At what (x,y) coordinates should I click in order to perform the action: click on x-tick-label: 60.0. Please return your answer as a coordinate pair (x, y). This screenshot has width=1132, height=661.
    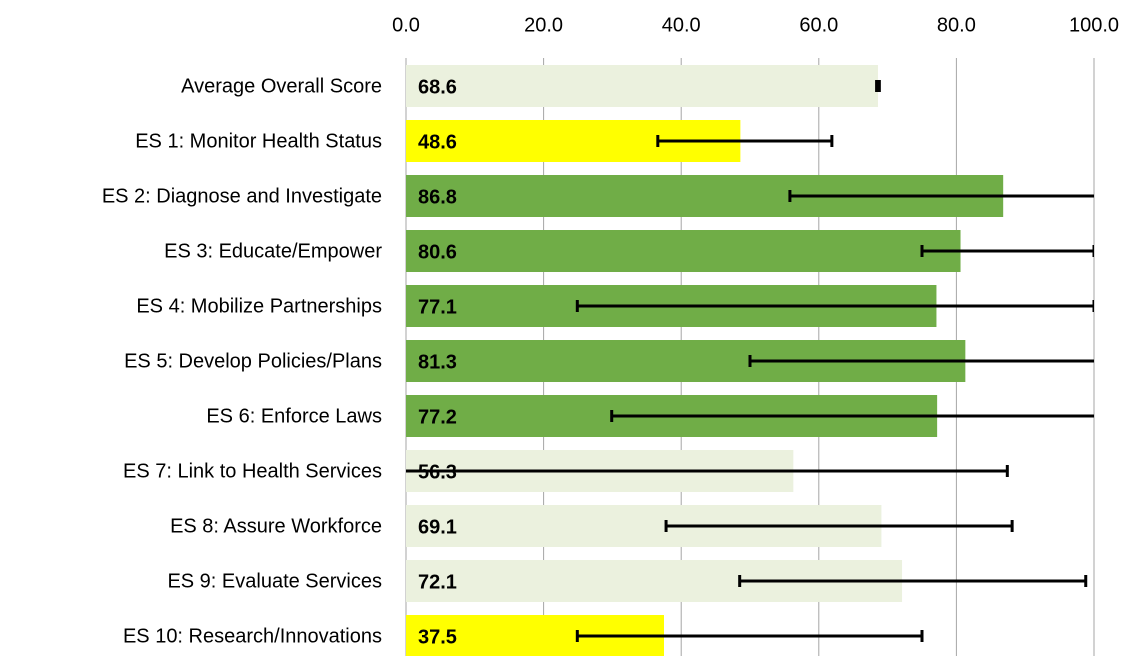
    Looking at the image, I should click on (818, 25).